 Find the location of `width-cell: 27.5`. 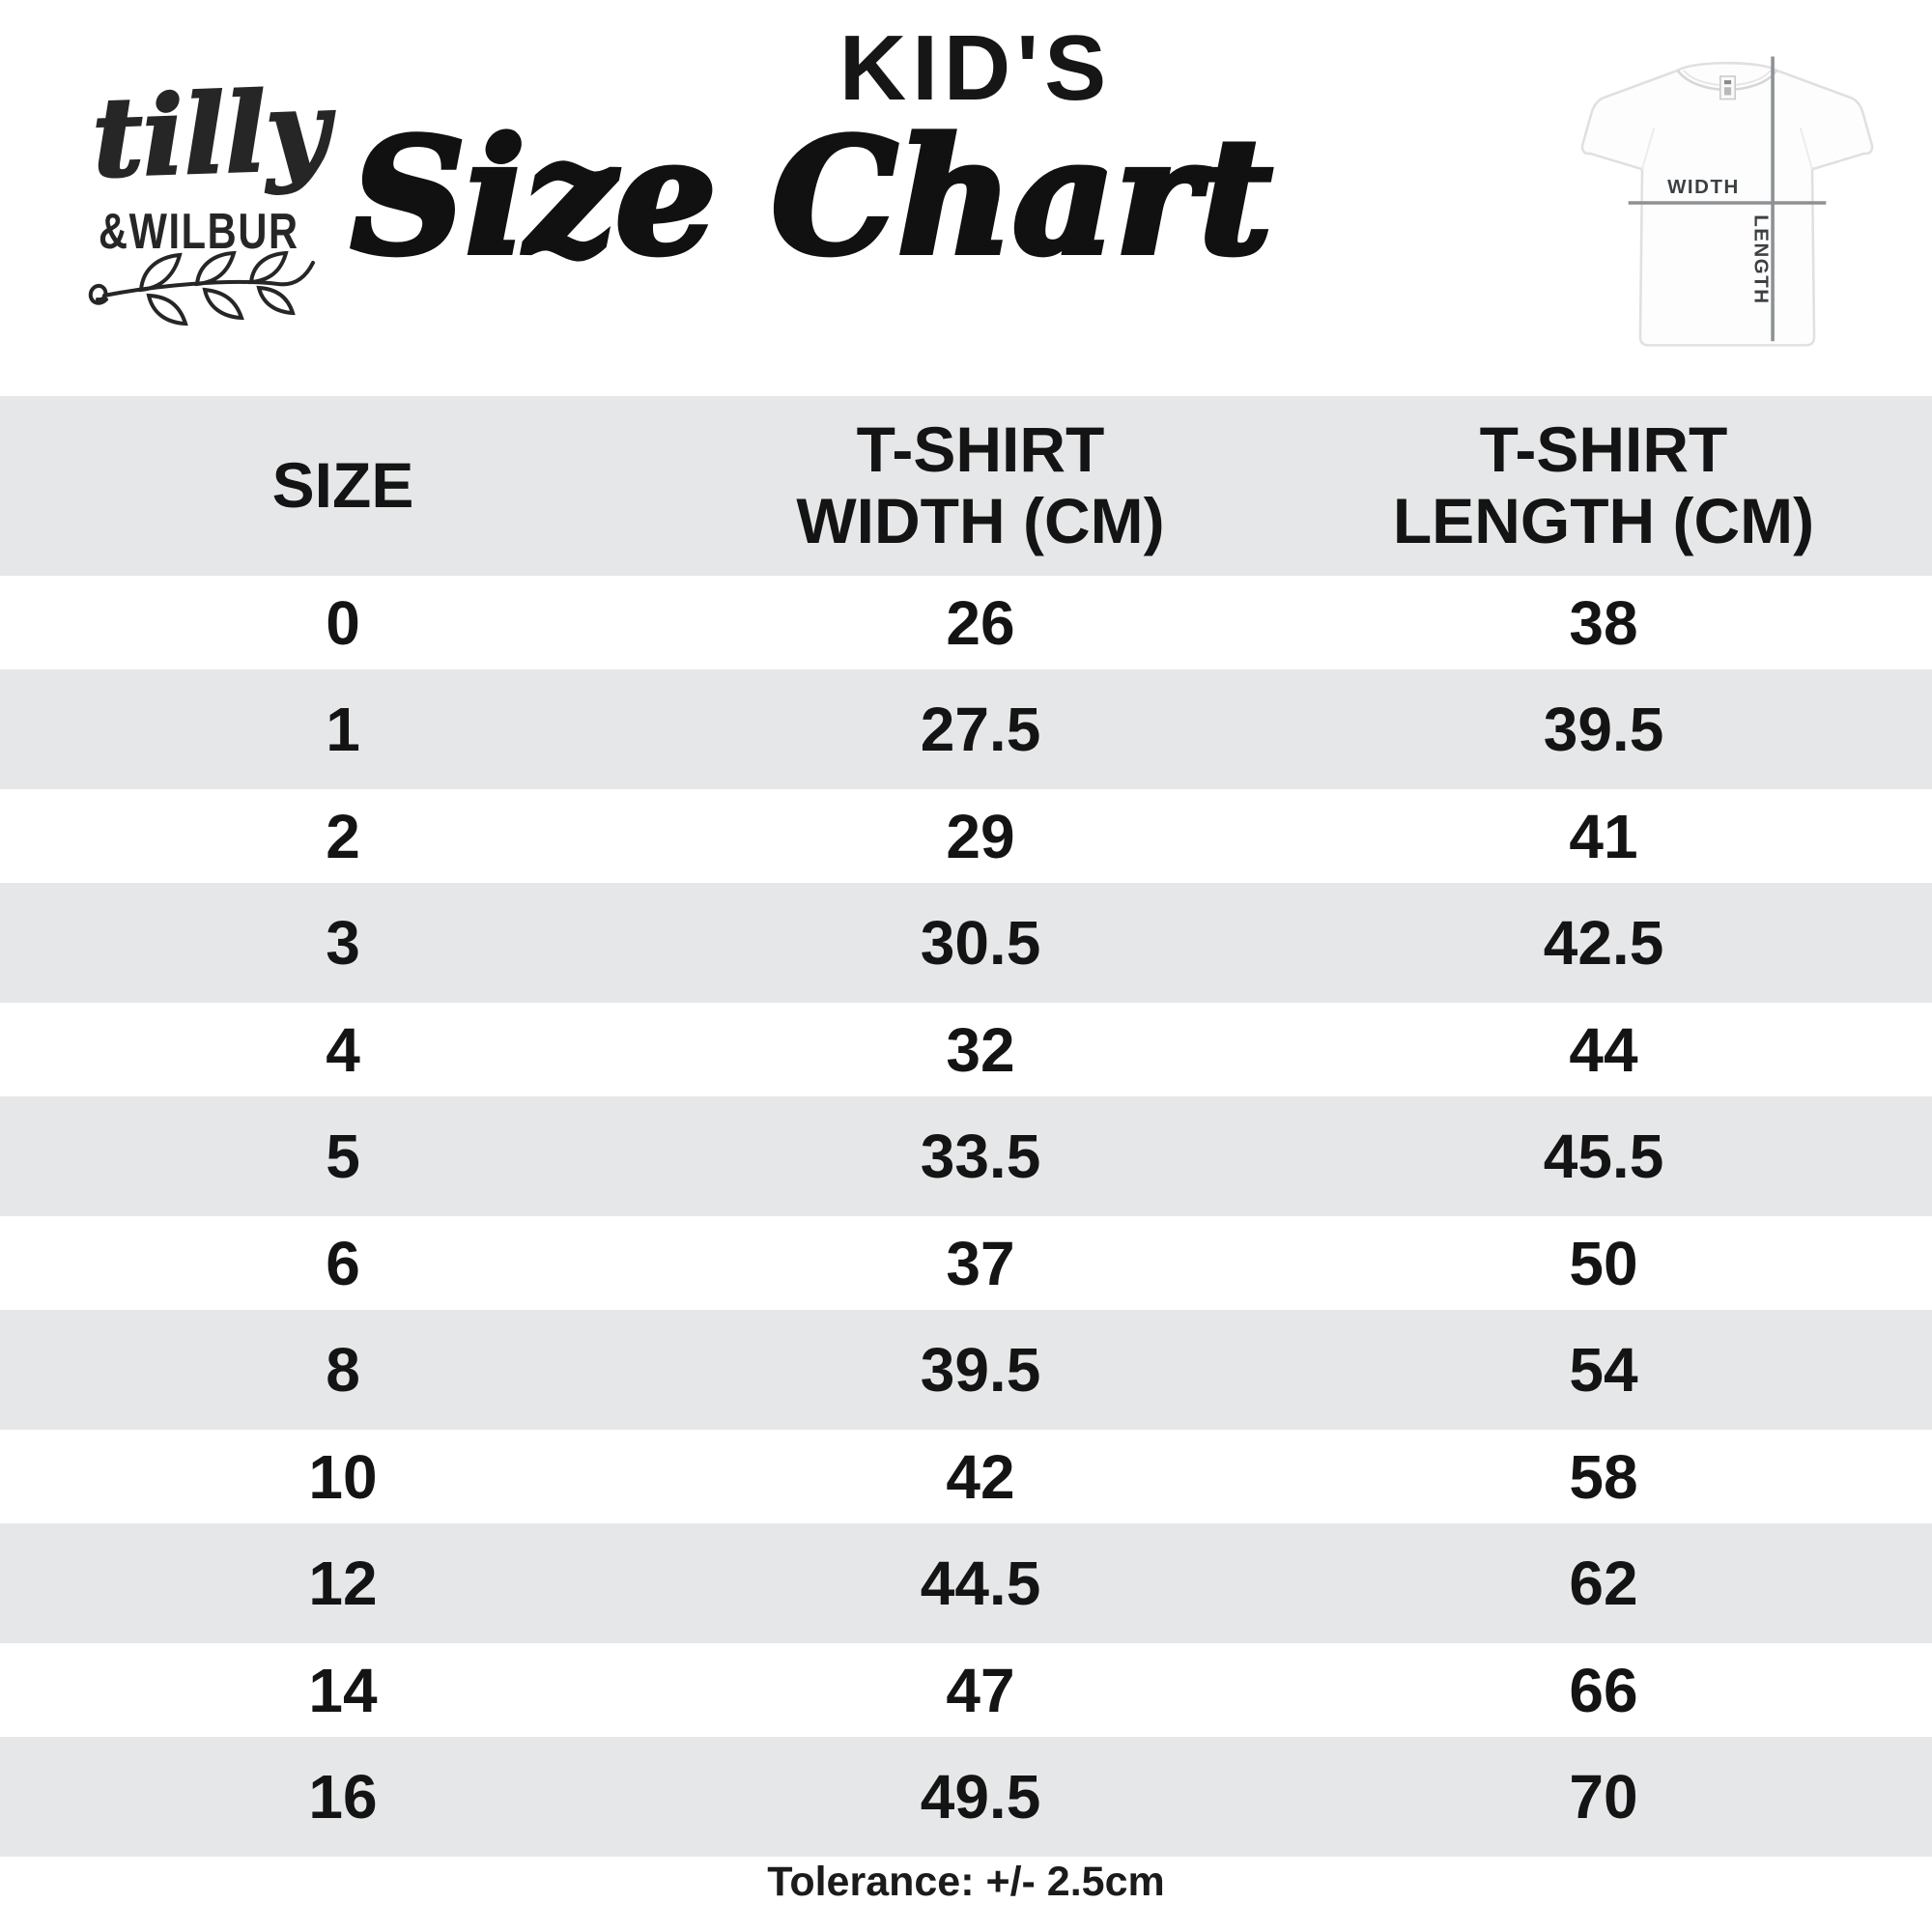

width-cell: 27.5 is located at coordinates (980, 729).